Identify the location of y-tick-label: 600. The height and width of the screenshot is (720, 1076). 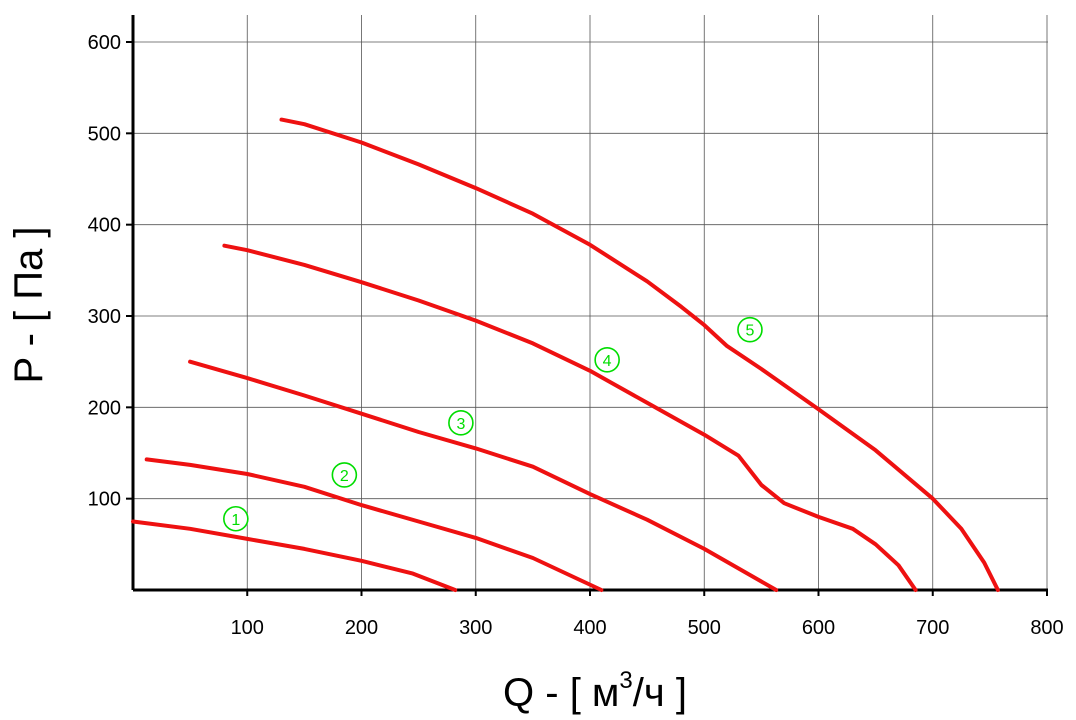
(104, 43).